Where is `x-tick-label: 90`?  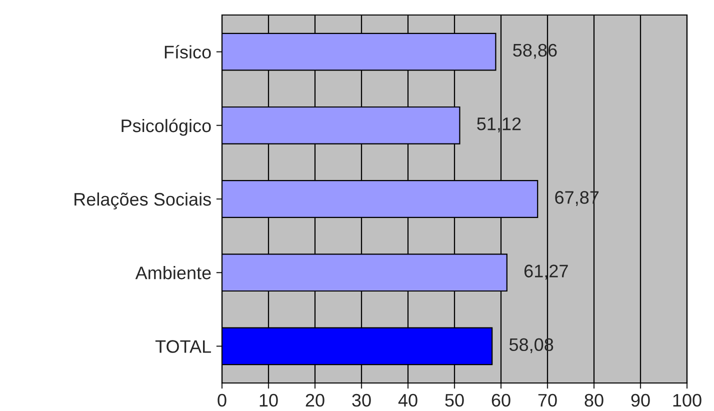 x-tick-label: 90 is located at coordinates (640, 400).